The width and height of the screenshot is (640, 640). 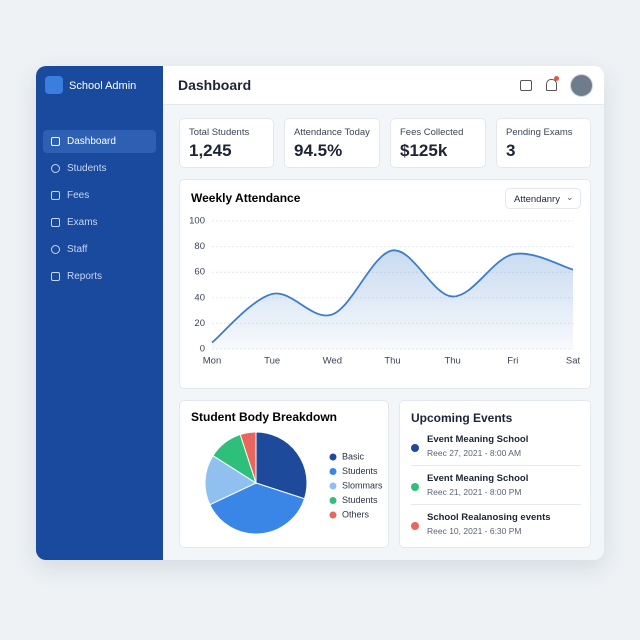 I want to click on calendar-icon, so click(x=526, y=85).